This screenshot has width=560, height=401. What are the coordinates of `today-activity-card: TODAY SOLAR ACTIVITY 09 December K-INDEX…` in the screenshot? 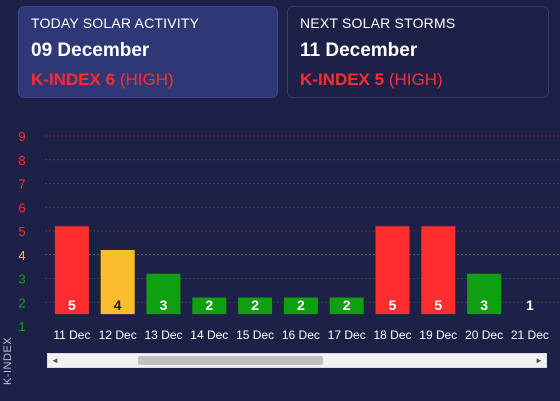 It's located at (148, 52).